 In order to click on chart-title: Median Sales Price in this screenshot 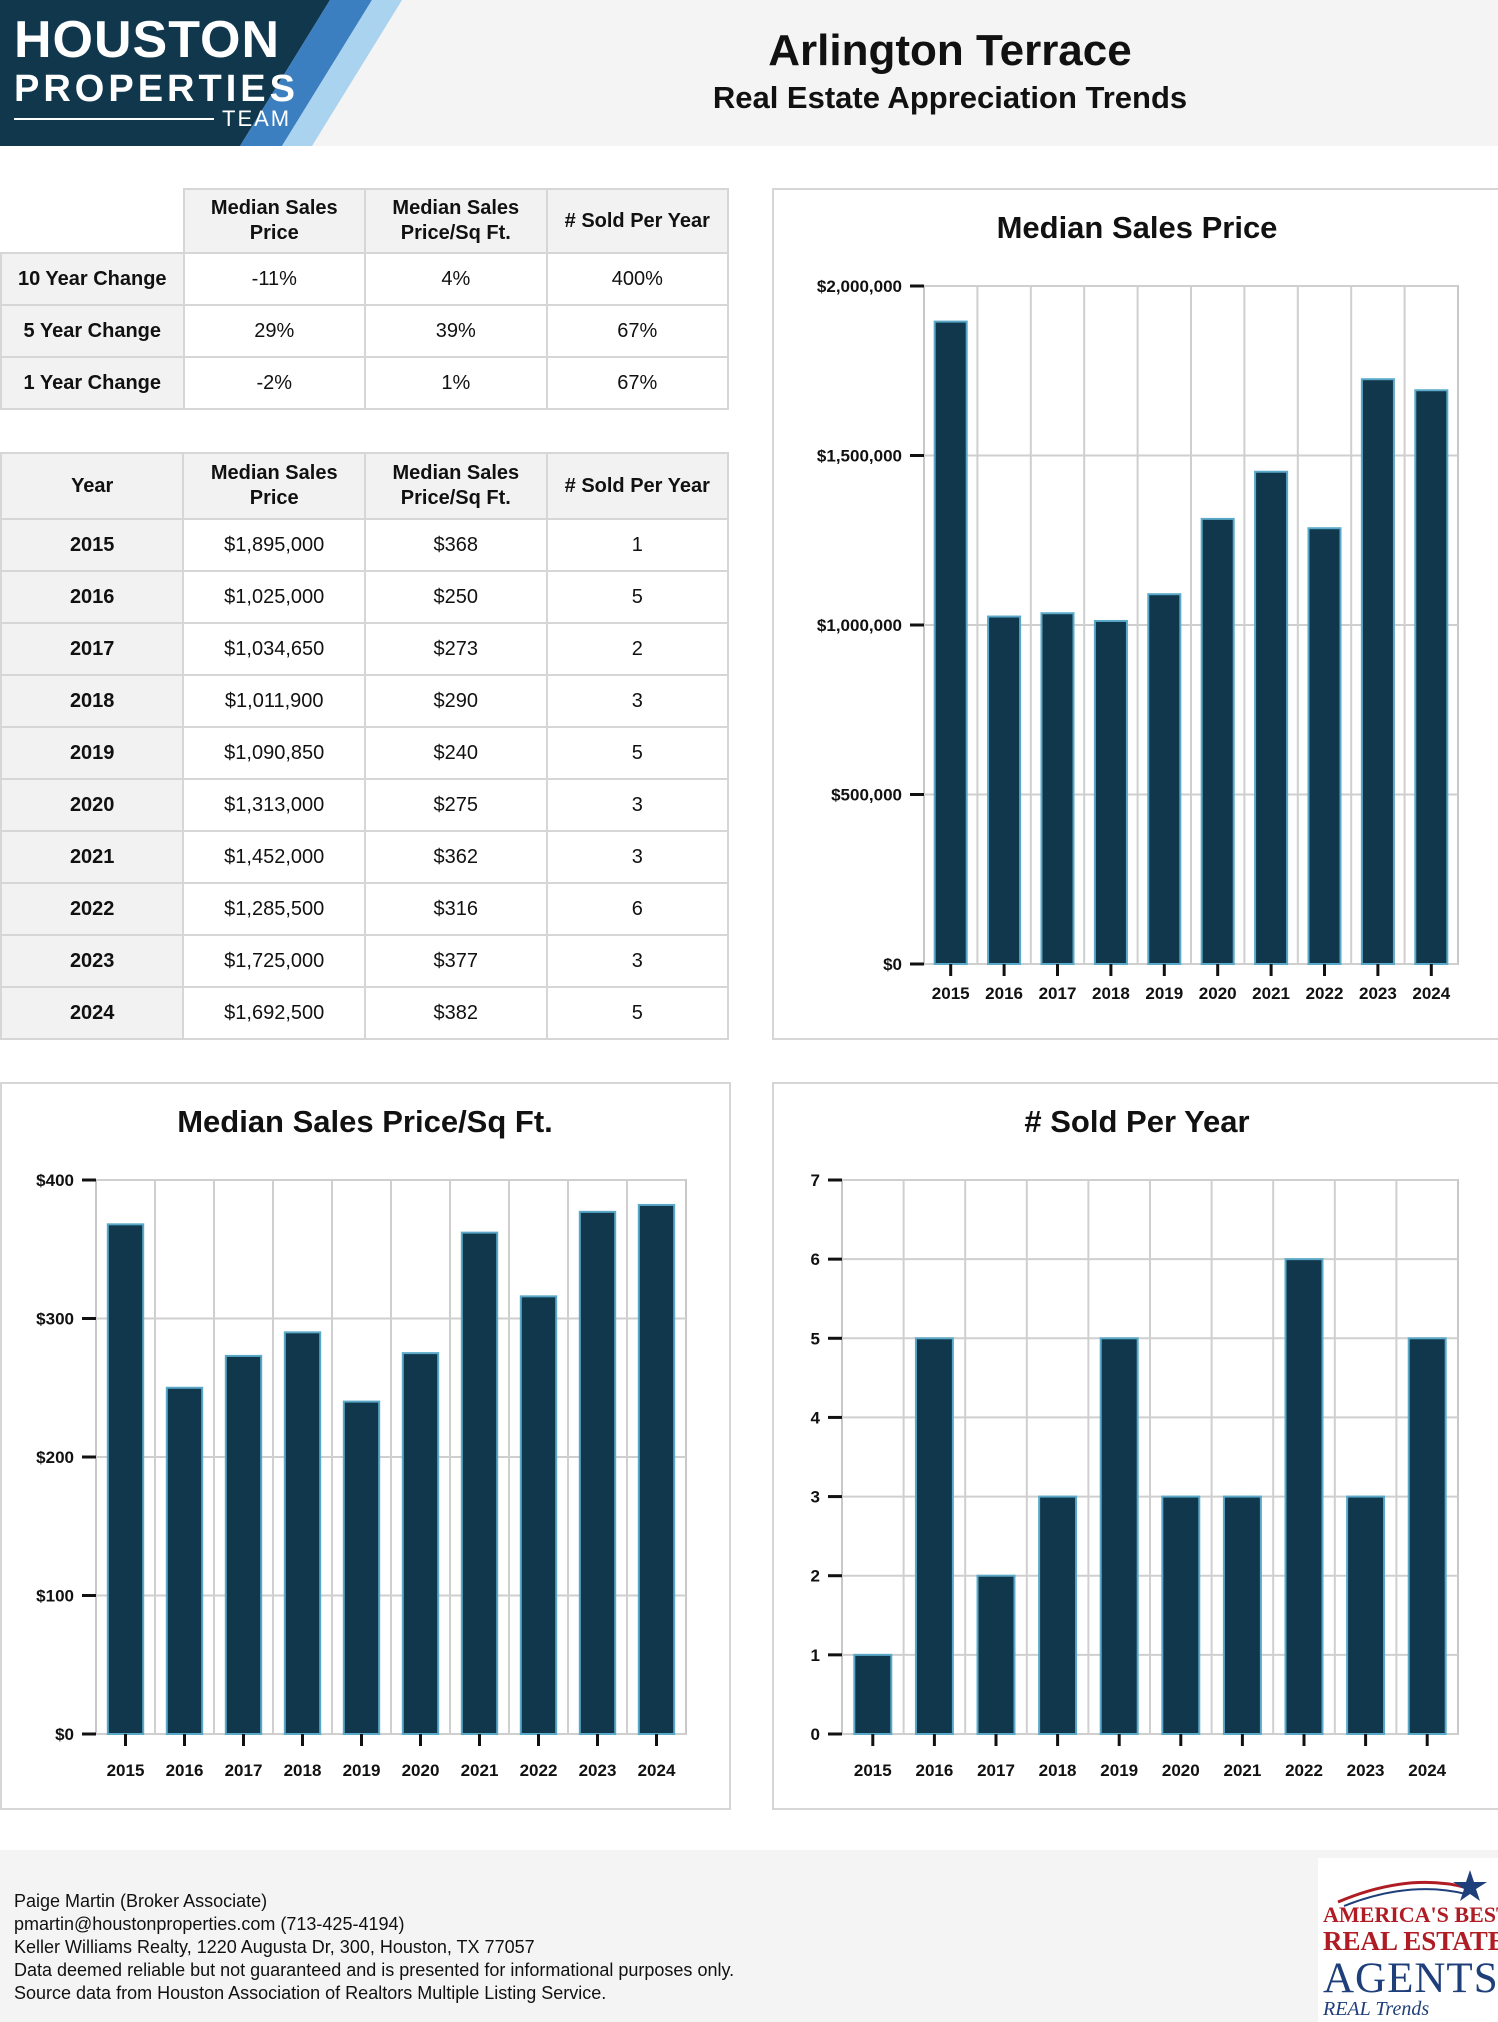, I will do `click(1137, 227)`.